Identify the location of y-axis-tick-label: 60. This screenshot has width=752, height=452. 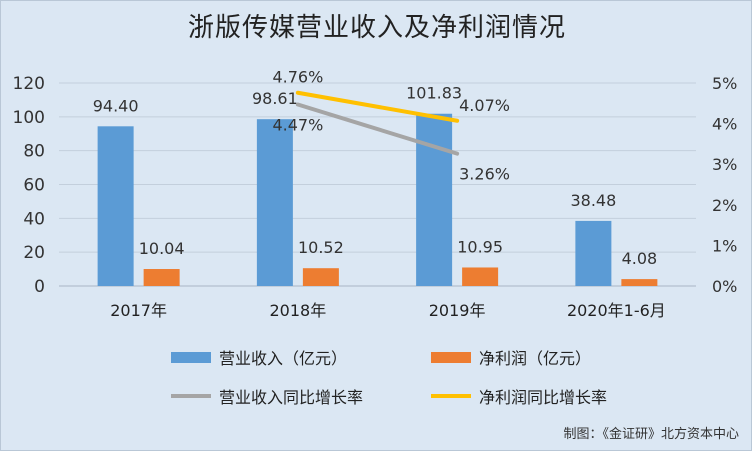
(34, 186).